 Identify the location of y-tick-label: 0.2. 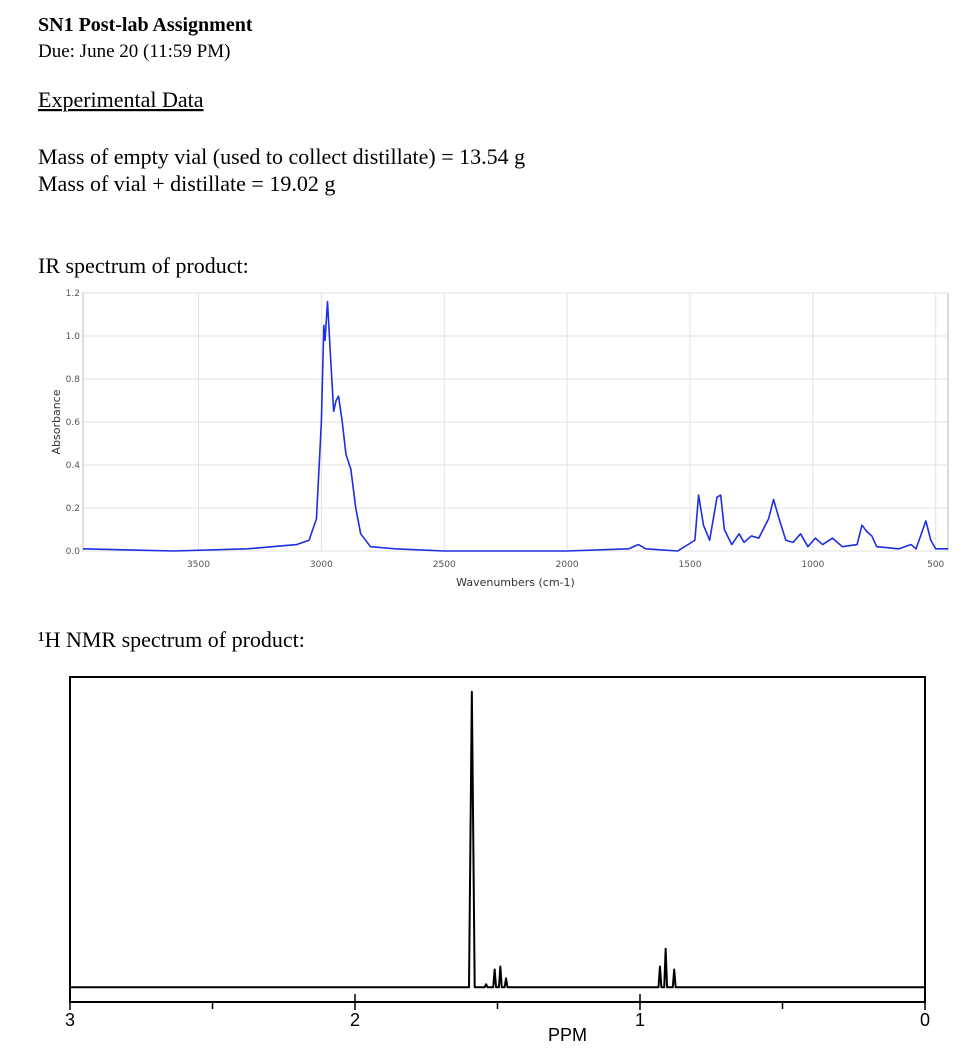
(73, 509).